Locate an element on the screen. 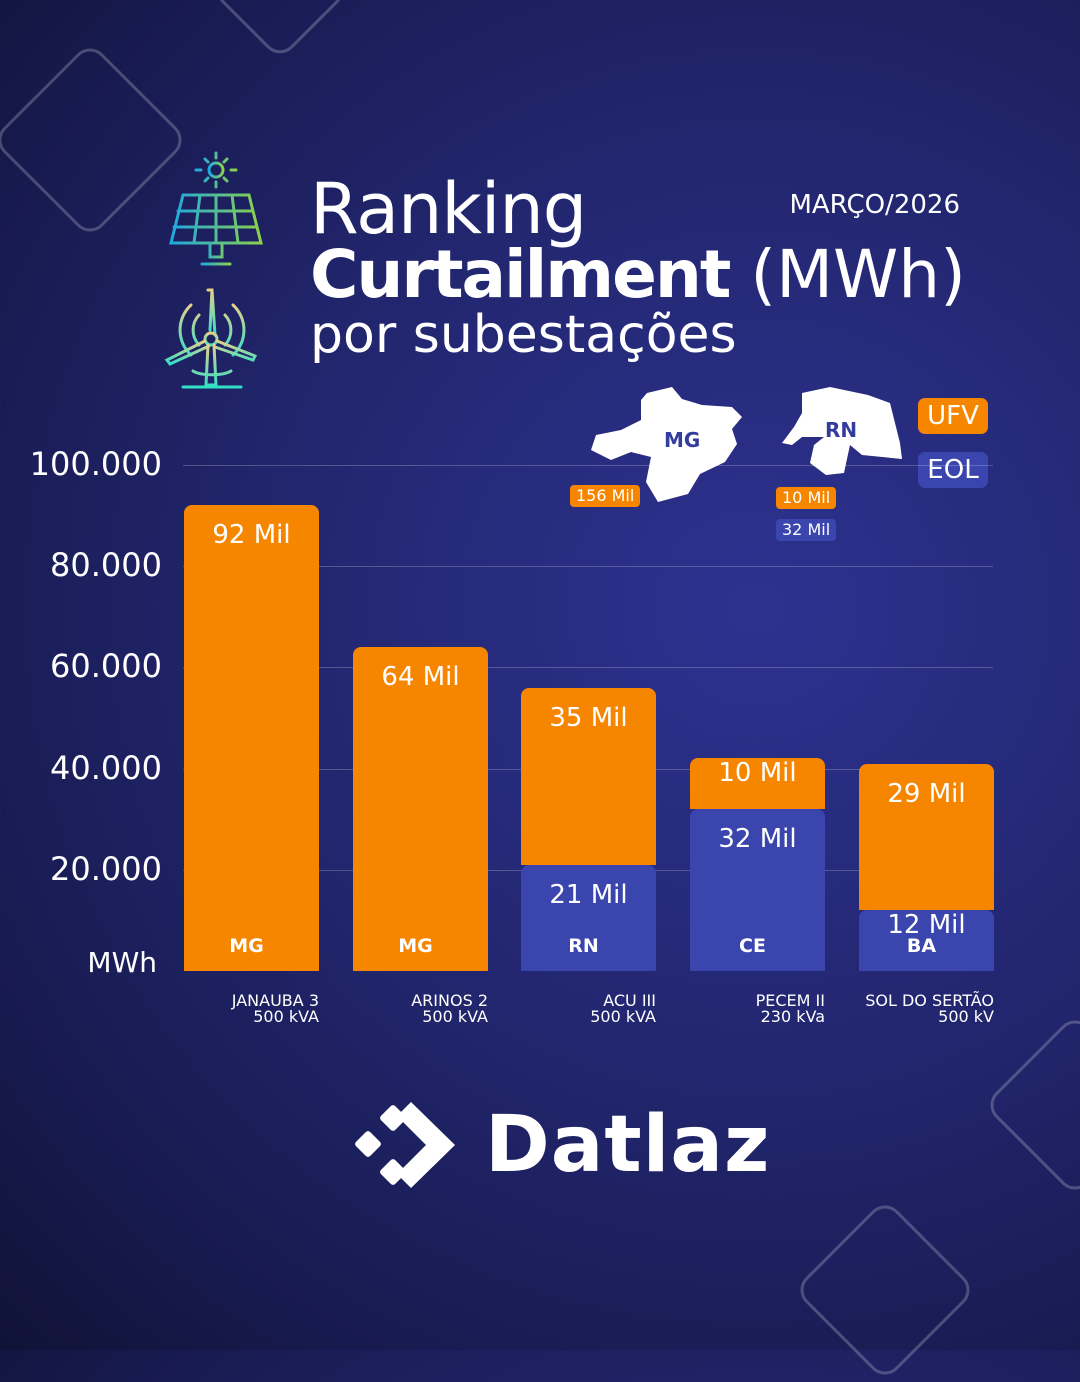  bar-state-label: BA is located at coordinates (921, 946).